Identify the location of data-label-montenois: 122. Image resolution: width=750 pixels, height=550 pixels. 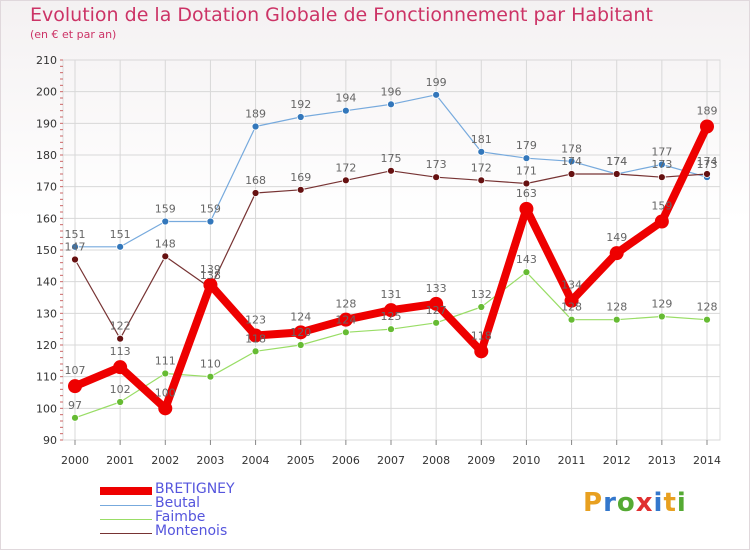
(120, 326).